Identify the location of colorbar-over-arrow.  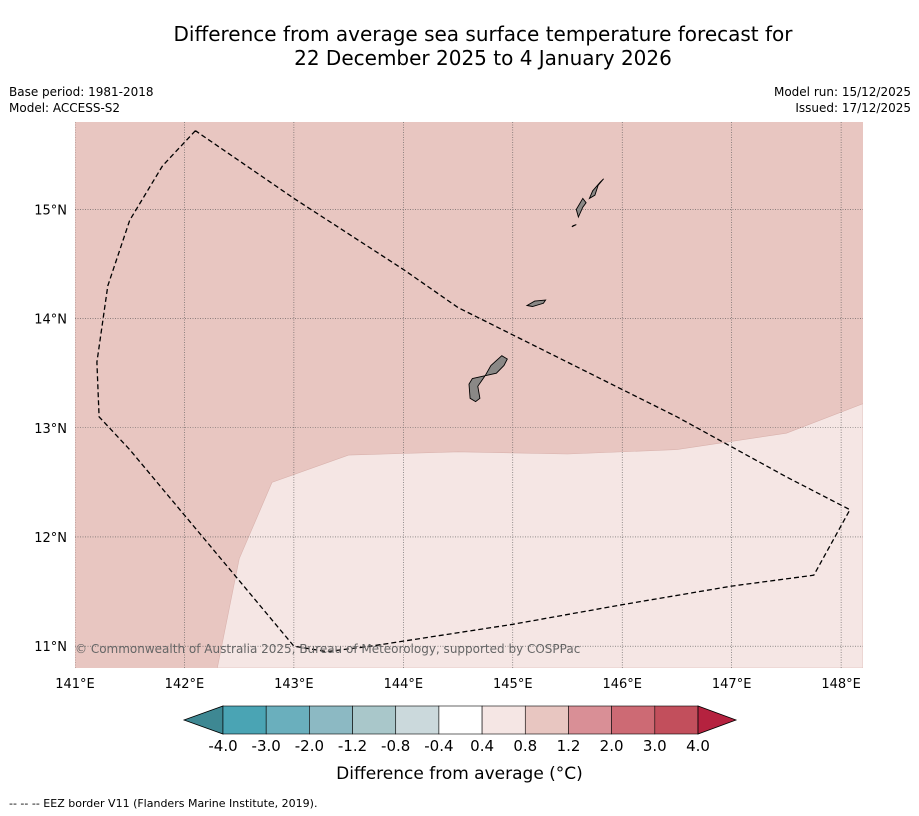
(717, 720).